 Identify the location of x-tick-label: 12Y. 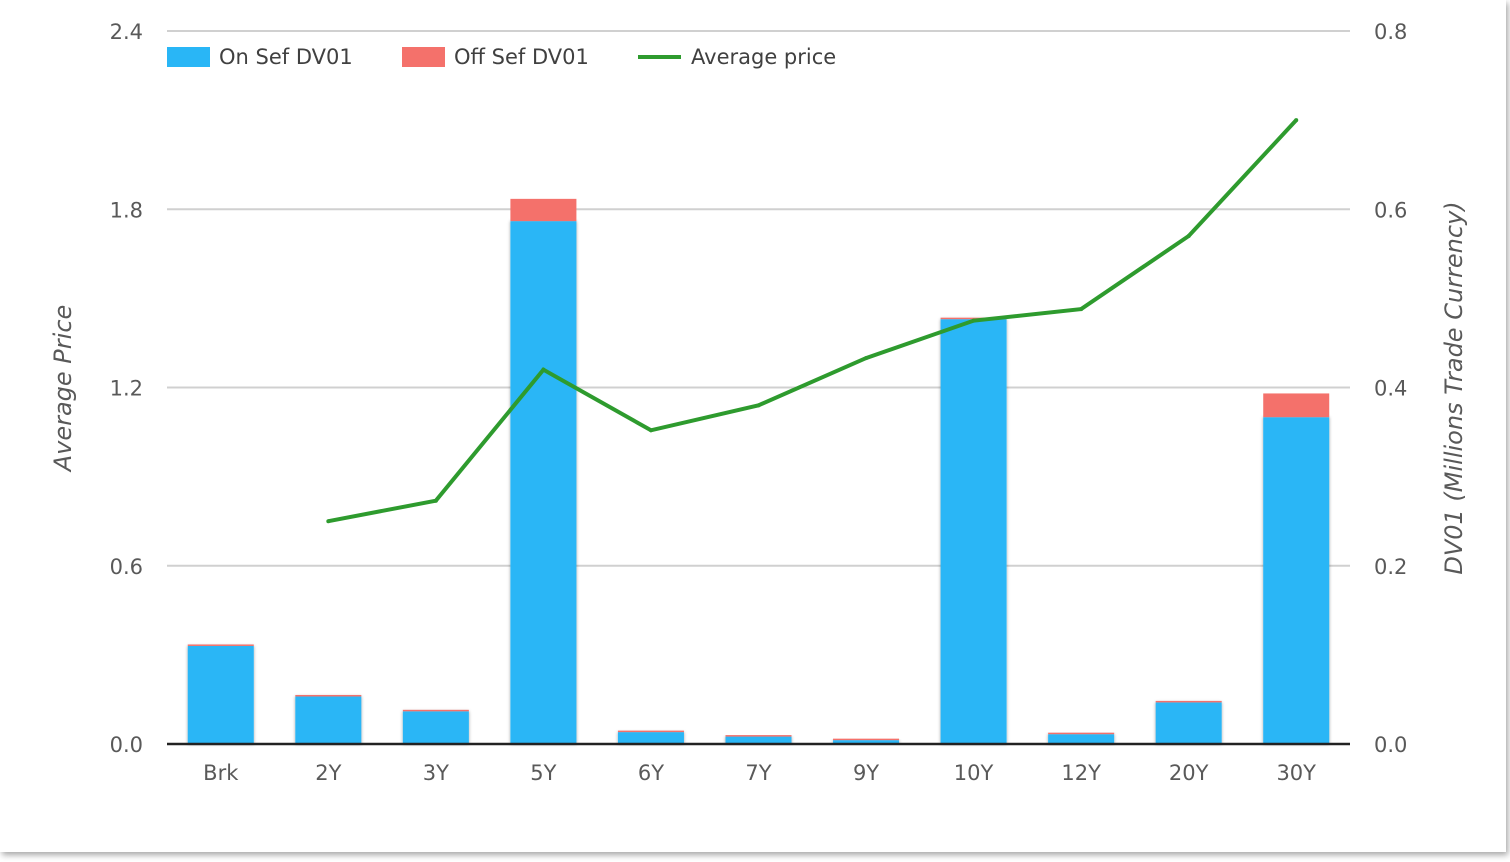
(1081, 773).